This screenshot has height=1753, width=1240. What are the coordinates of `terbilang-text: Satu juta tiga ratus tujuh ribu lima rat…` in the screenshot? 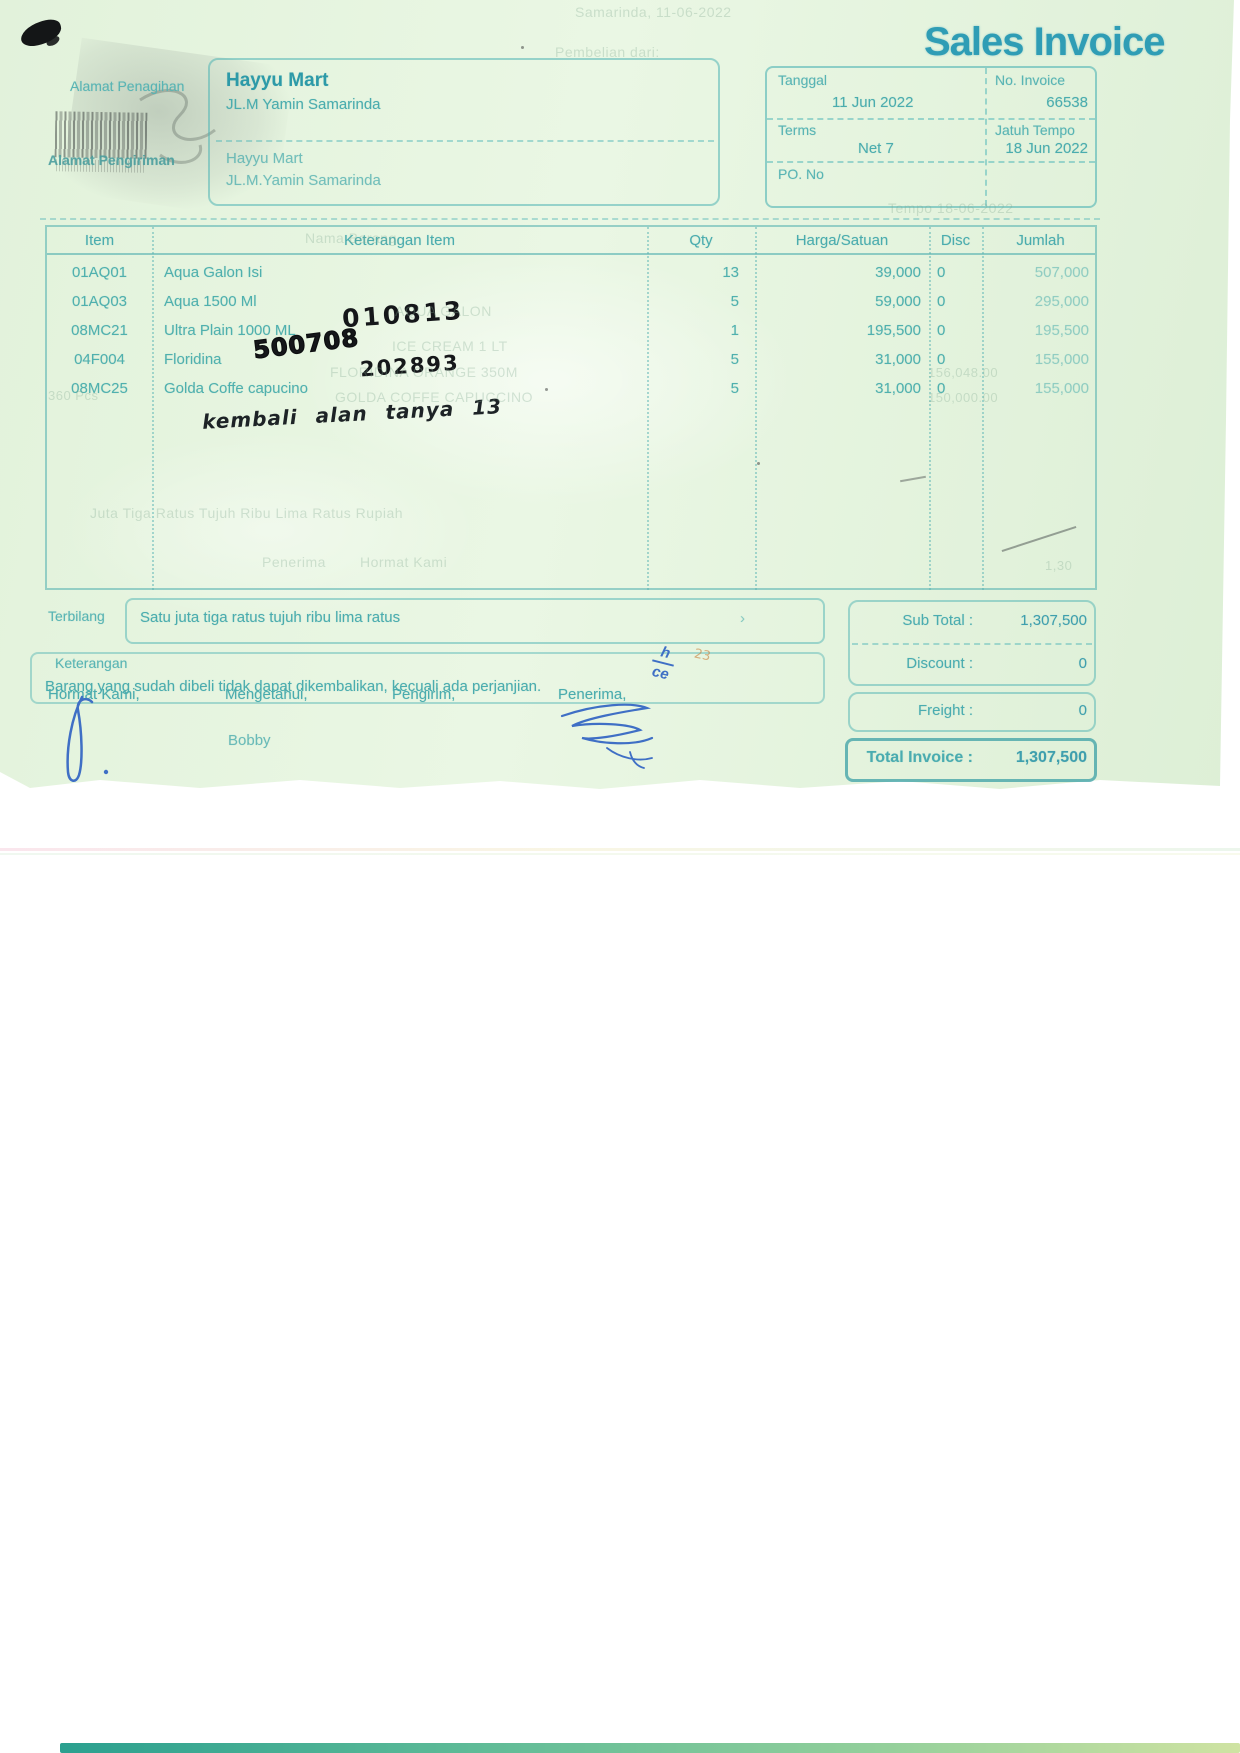 It's located at (270, 617).